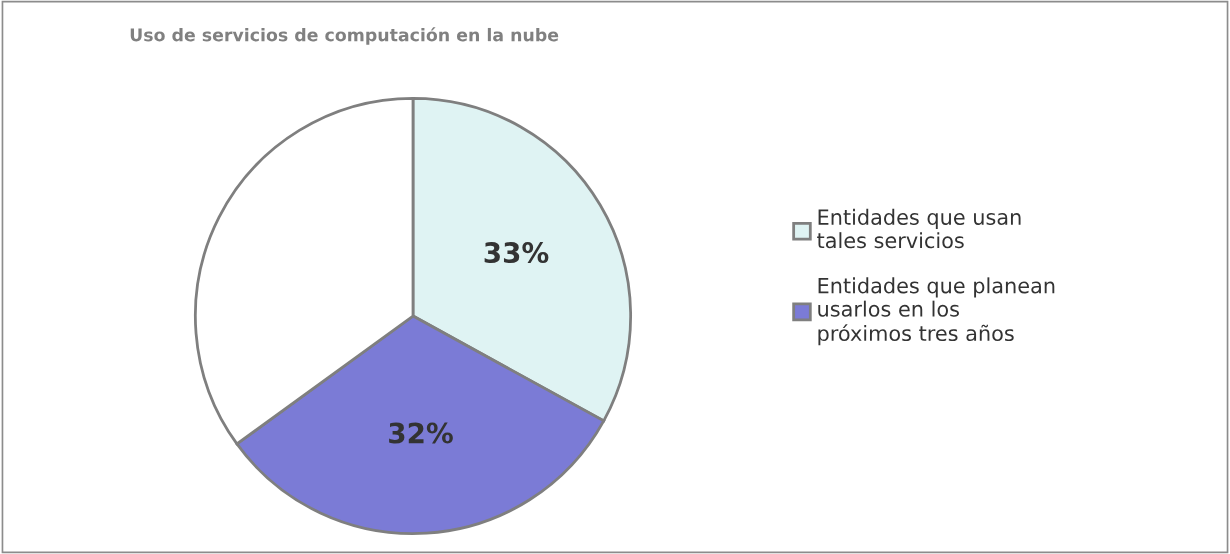 This screenshot has width=1230, height=554. I want to click on data-label: 33%, so click(516, 253).